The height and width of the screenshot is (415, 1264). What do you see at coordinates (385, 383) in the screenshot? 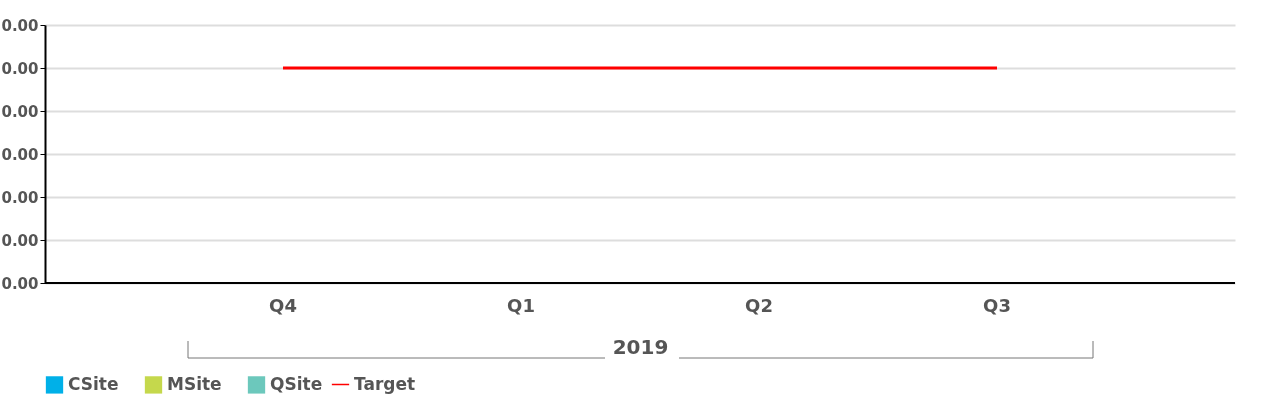
I see `legend-label: Target` at bounding box center [385, 383].